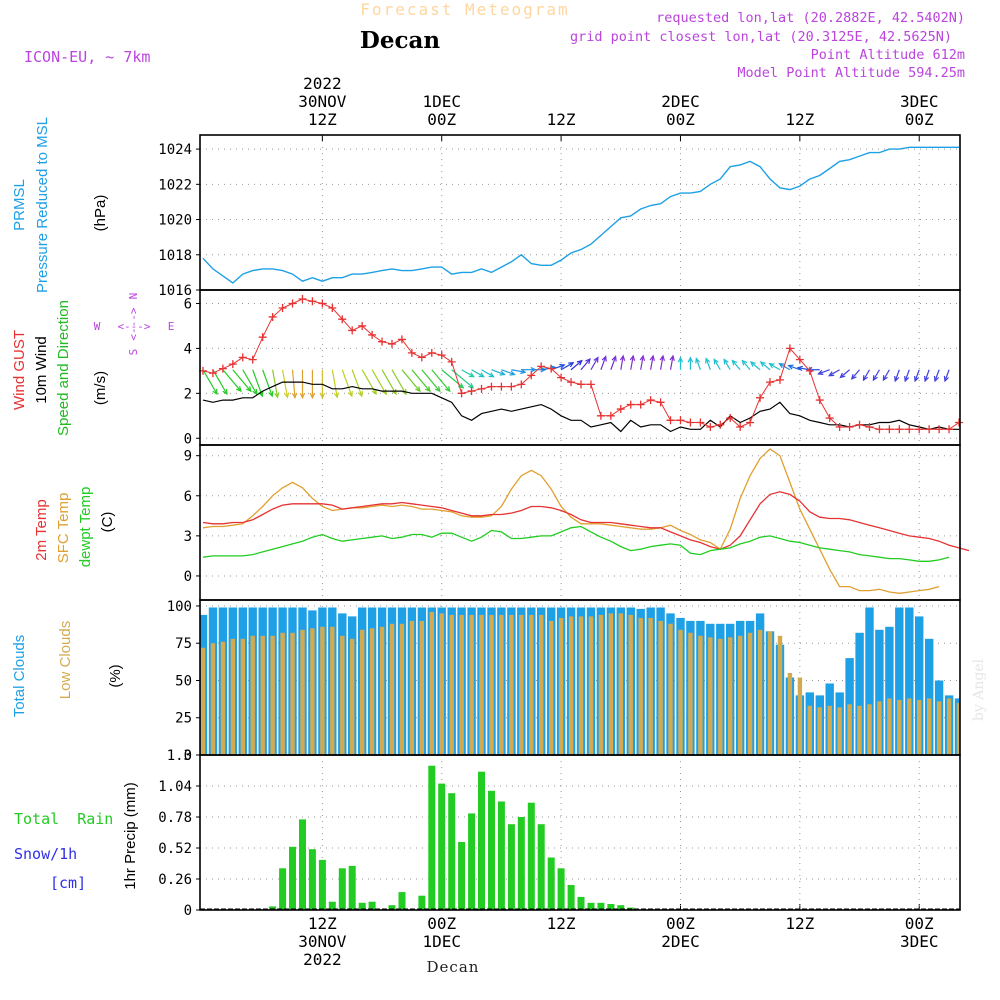 The height and width of the screenshot is (1000, 1000). What do you see at coordinates (322, 959) in the screenshot?
I see `bottom-time-label: 2022` at bounding box center [322, 959].